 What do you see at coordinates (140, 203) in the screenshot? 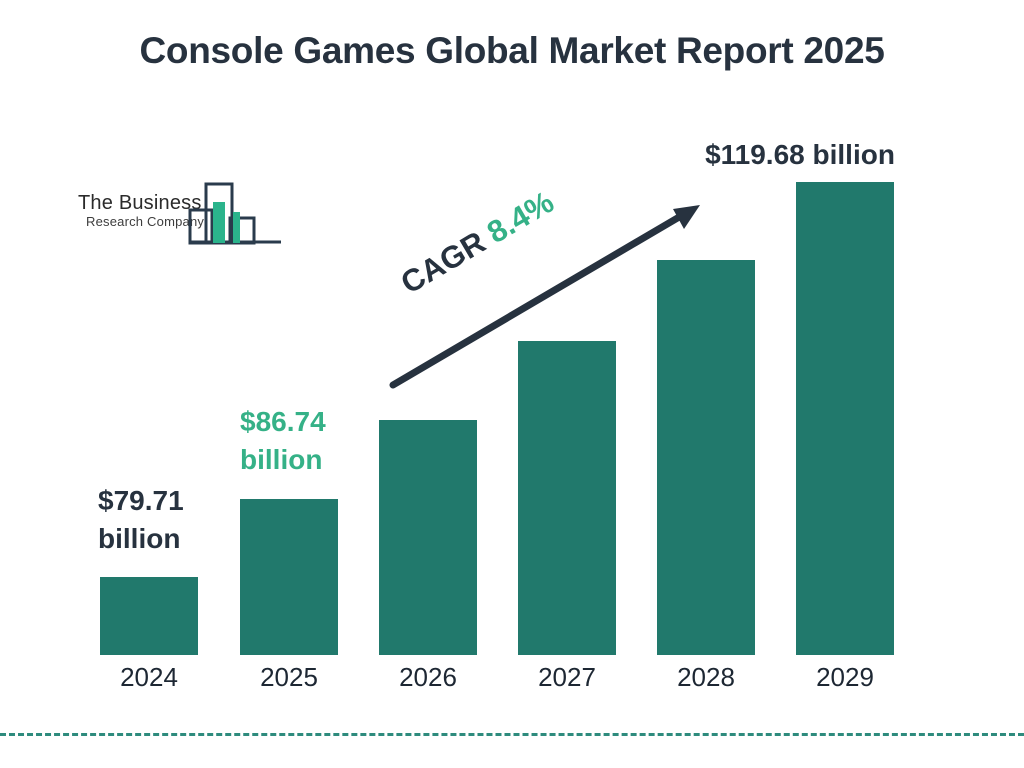
I see `logo-line-1: The Business` at bounding box center [140, 203].